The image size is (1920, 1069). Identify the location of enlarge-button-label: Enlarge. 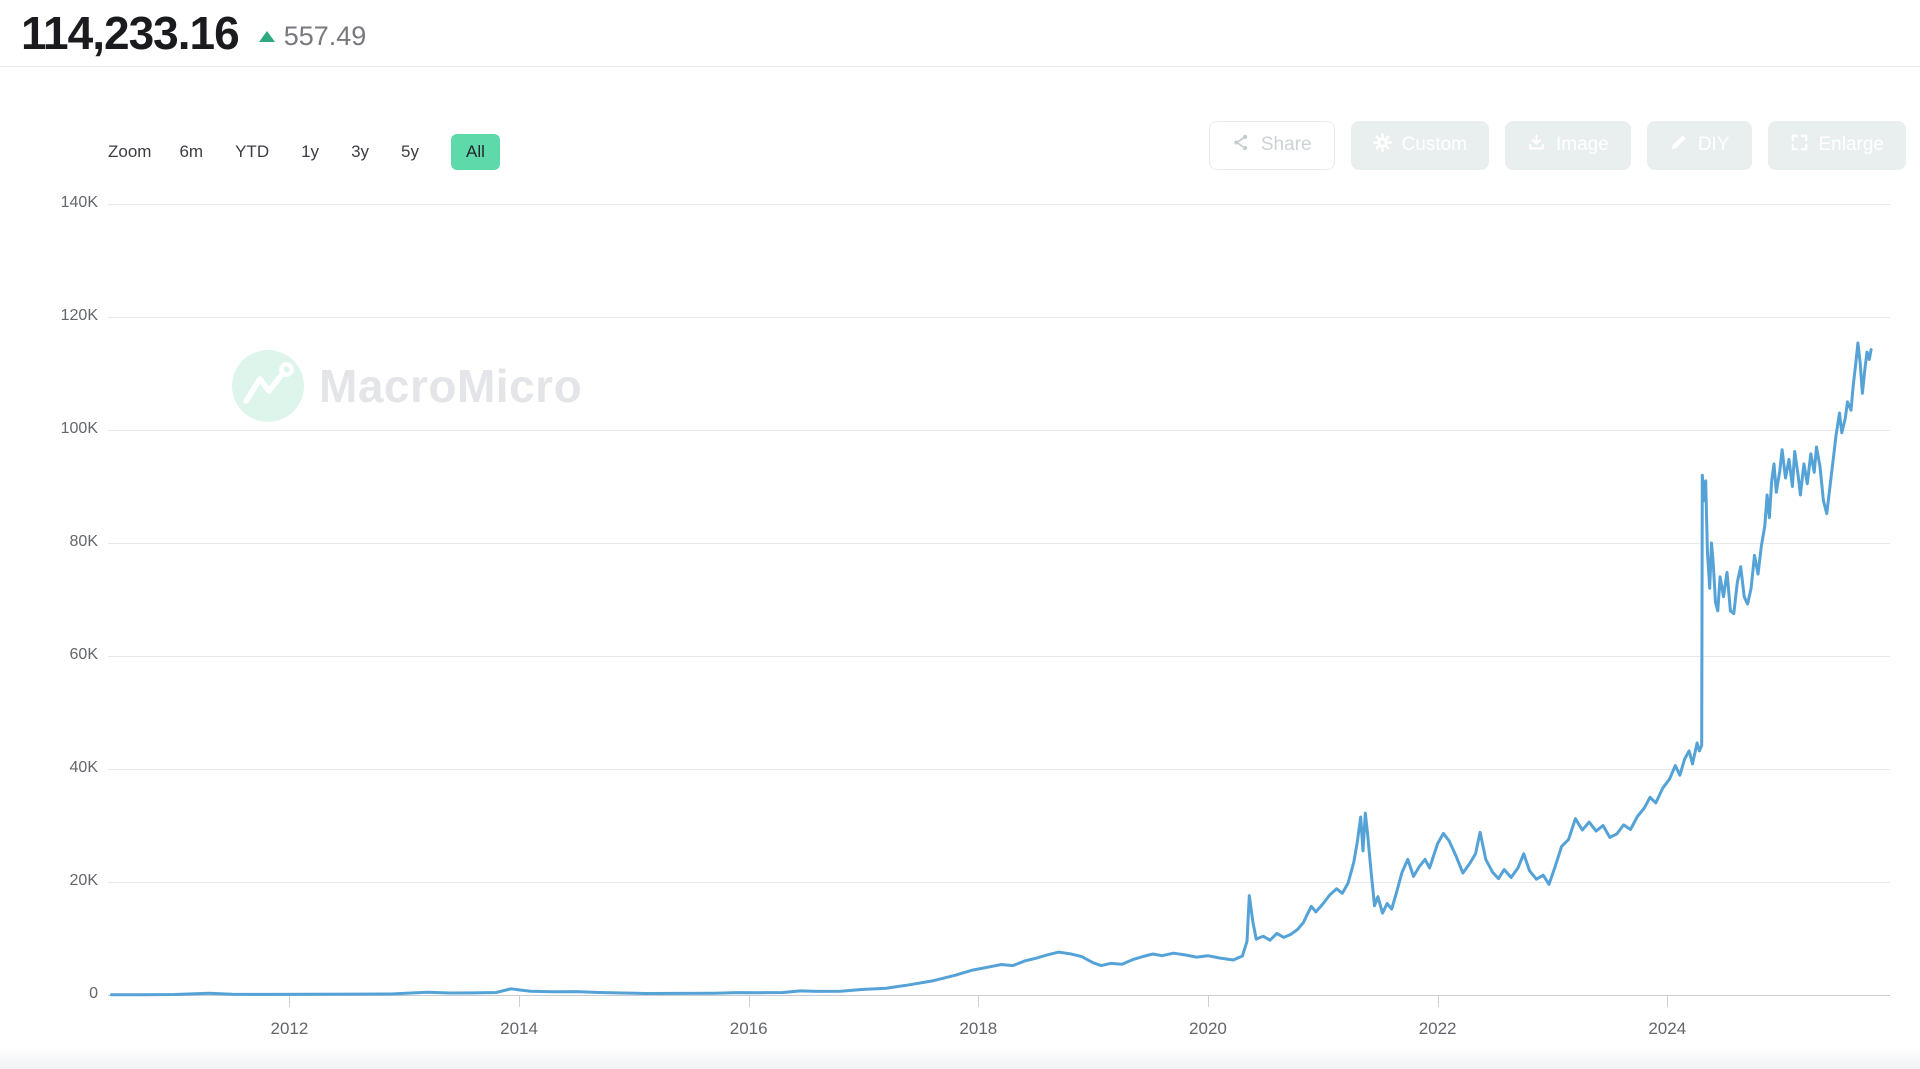
(1851, 144).